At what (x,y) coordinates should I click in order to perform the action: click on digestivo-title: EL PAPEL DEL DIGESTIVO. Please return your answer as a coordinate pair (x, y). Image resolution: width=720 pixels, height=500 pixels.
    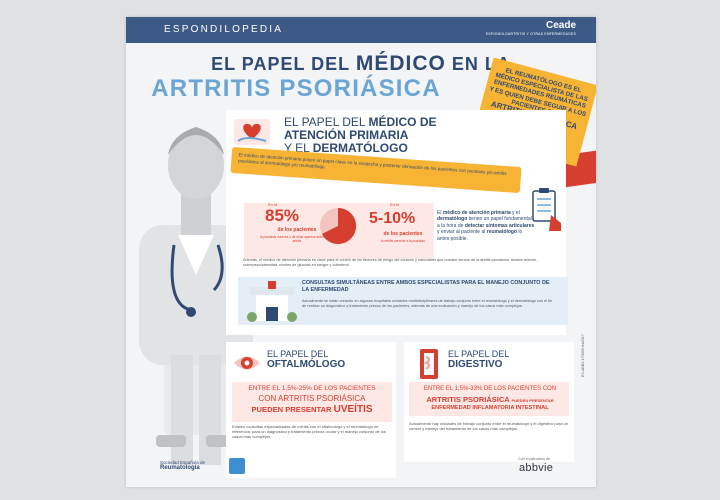
    Looking at the image, I should click on (478, 359).